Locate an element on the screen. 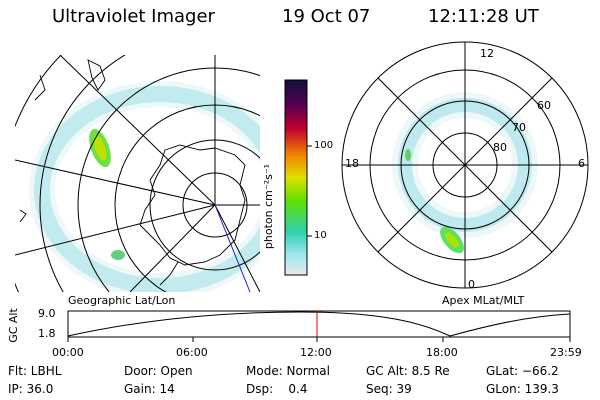  alt-xtick-0: 00:00 is located at coordinates (68, 352).